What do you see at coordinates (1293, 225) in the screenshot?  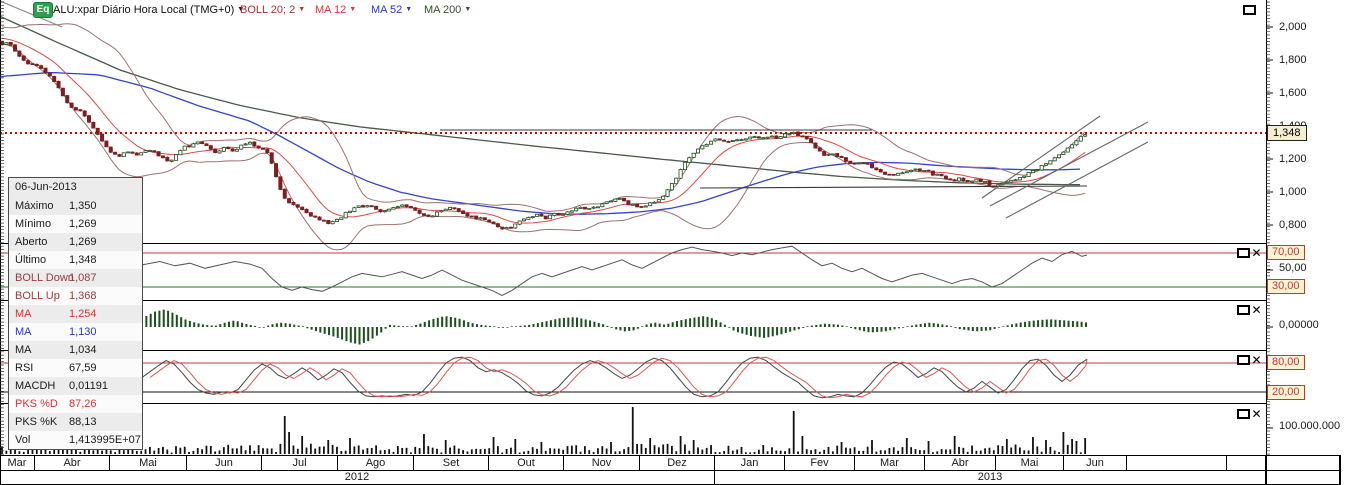 I see `price-tick-label: 0,800` at bounding box center [1293, 225].